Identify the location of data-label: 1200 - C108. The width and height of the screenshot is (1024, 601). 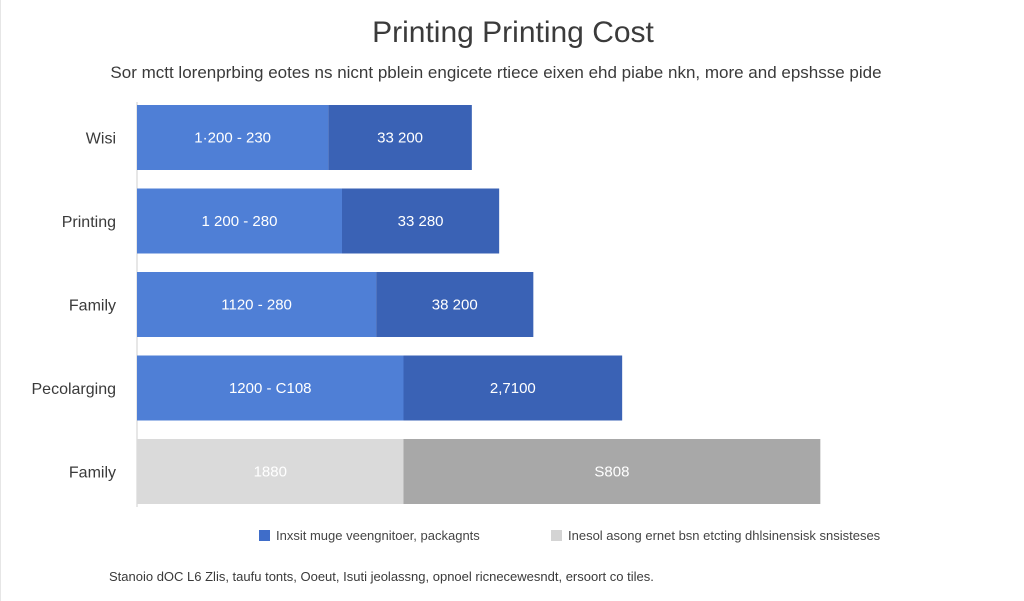
(270, 388).